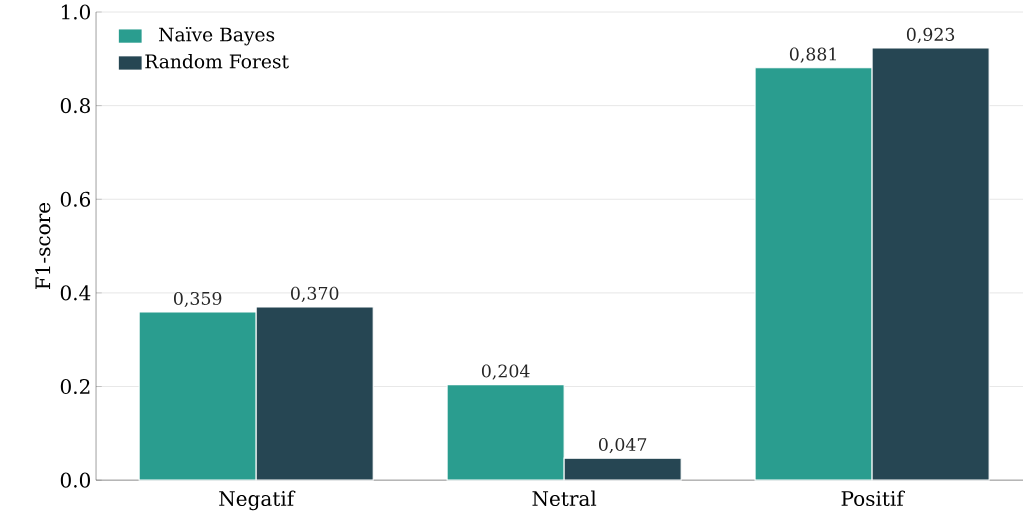  I want to click on data-label: 0,047, so click(622, 446).